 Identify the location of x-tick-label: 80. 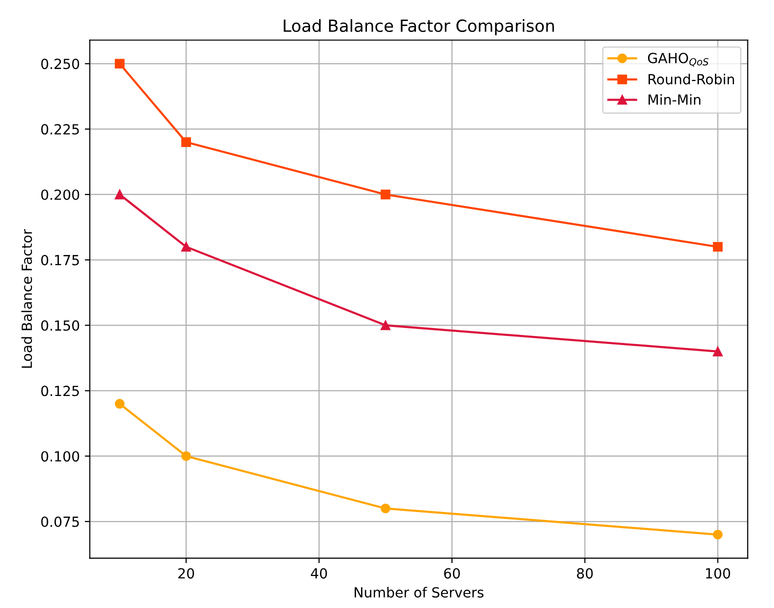
(584, 573).